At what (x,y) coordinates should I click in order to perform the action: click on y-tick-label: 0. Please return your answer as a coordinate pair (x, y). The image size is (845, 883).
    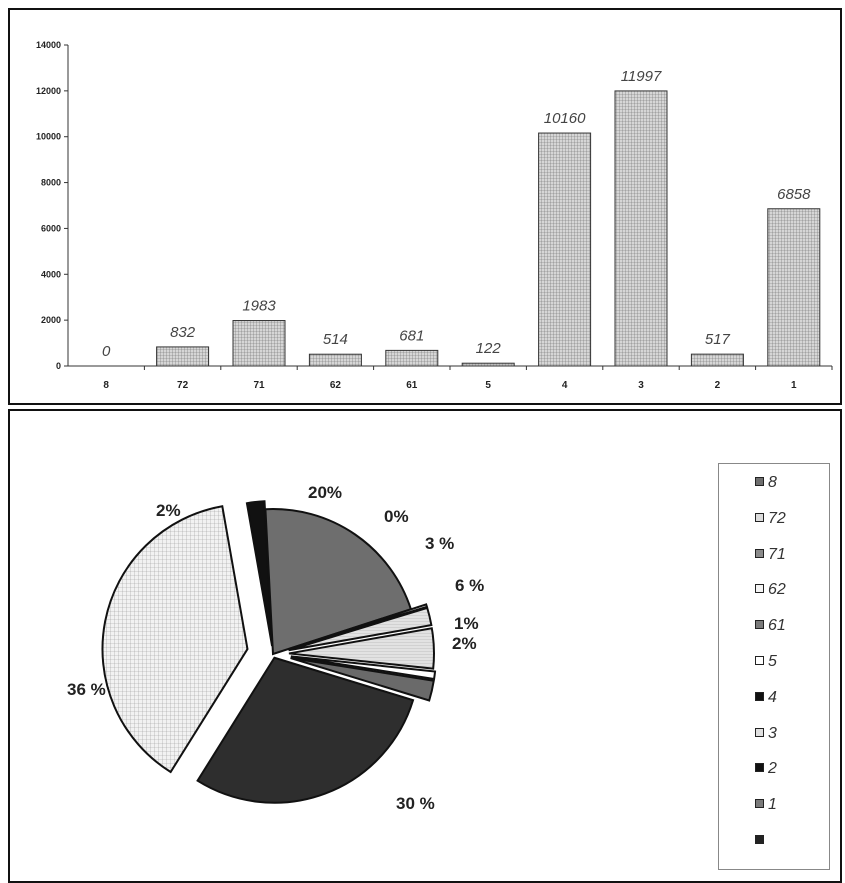
    Looking at the image, I should click on (58, 366).